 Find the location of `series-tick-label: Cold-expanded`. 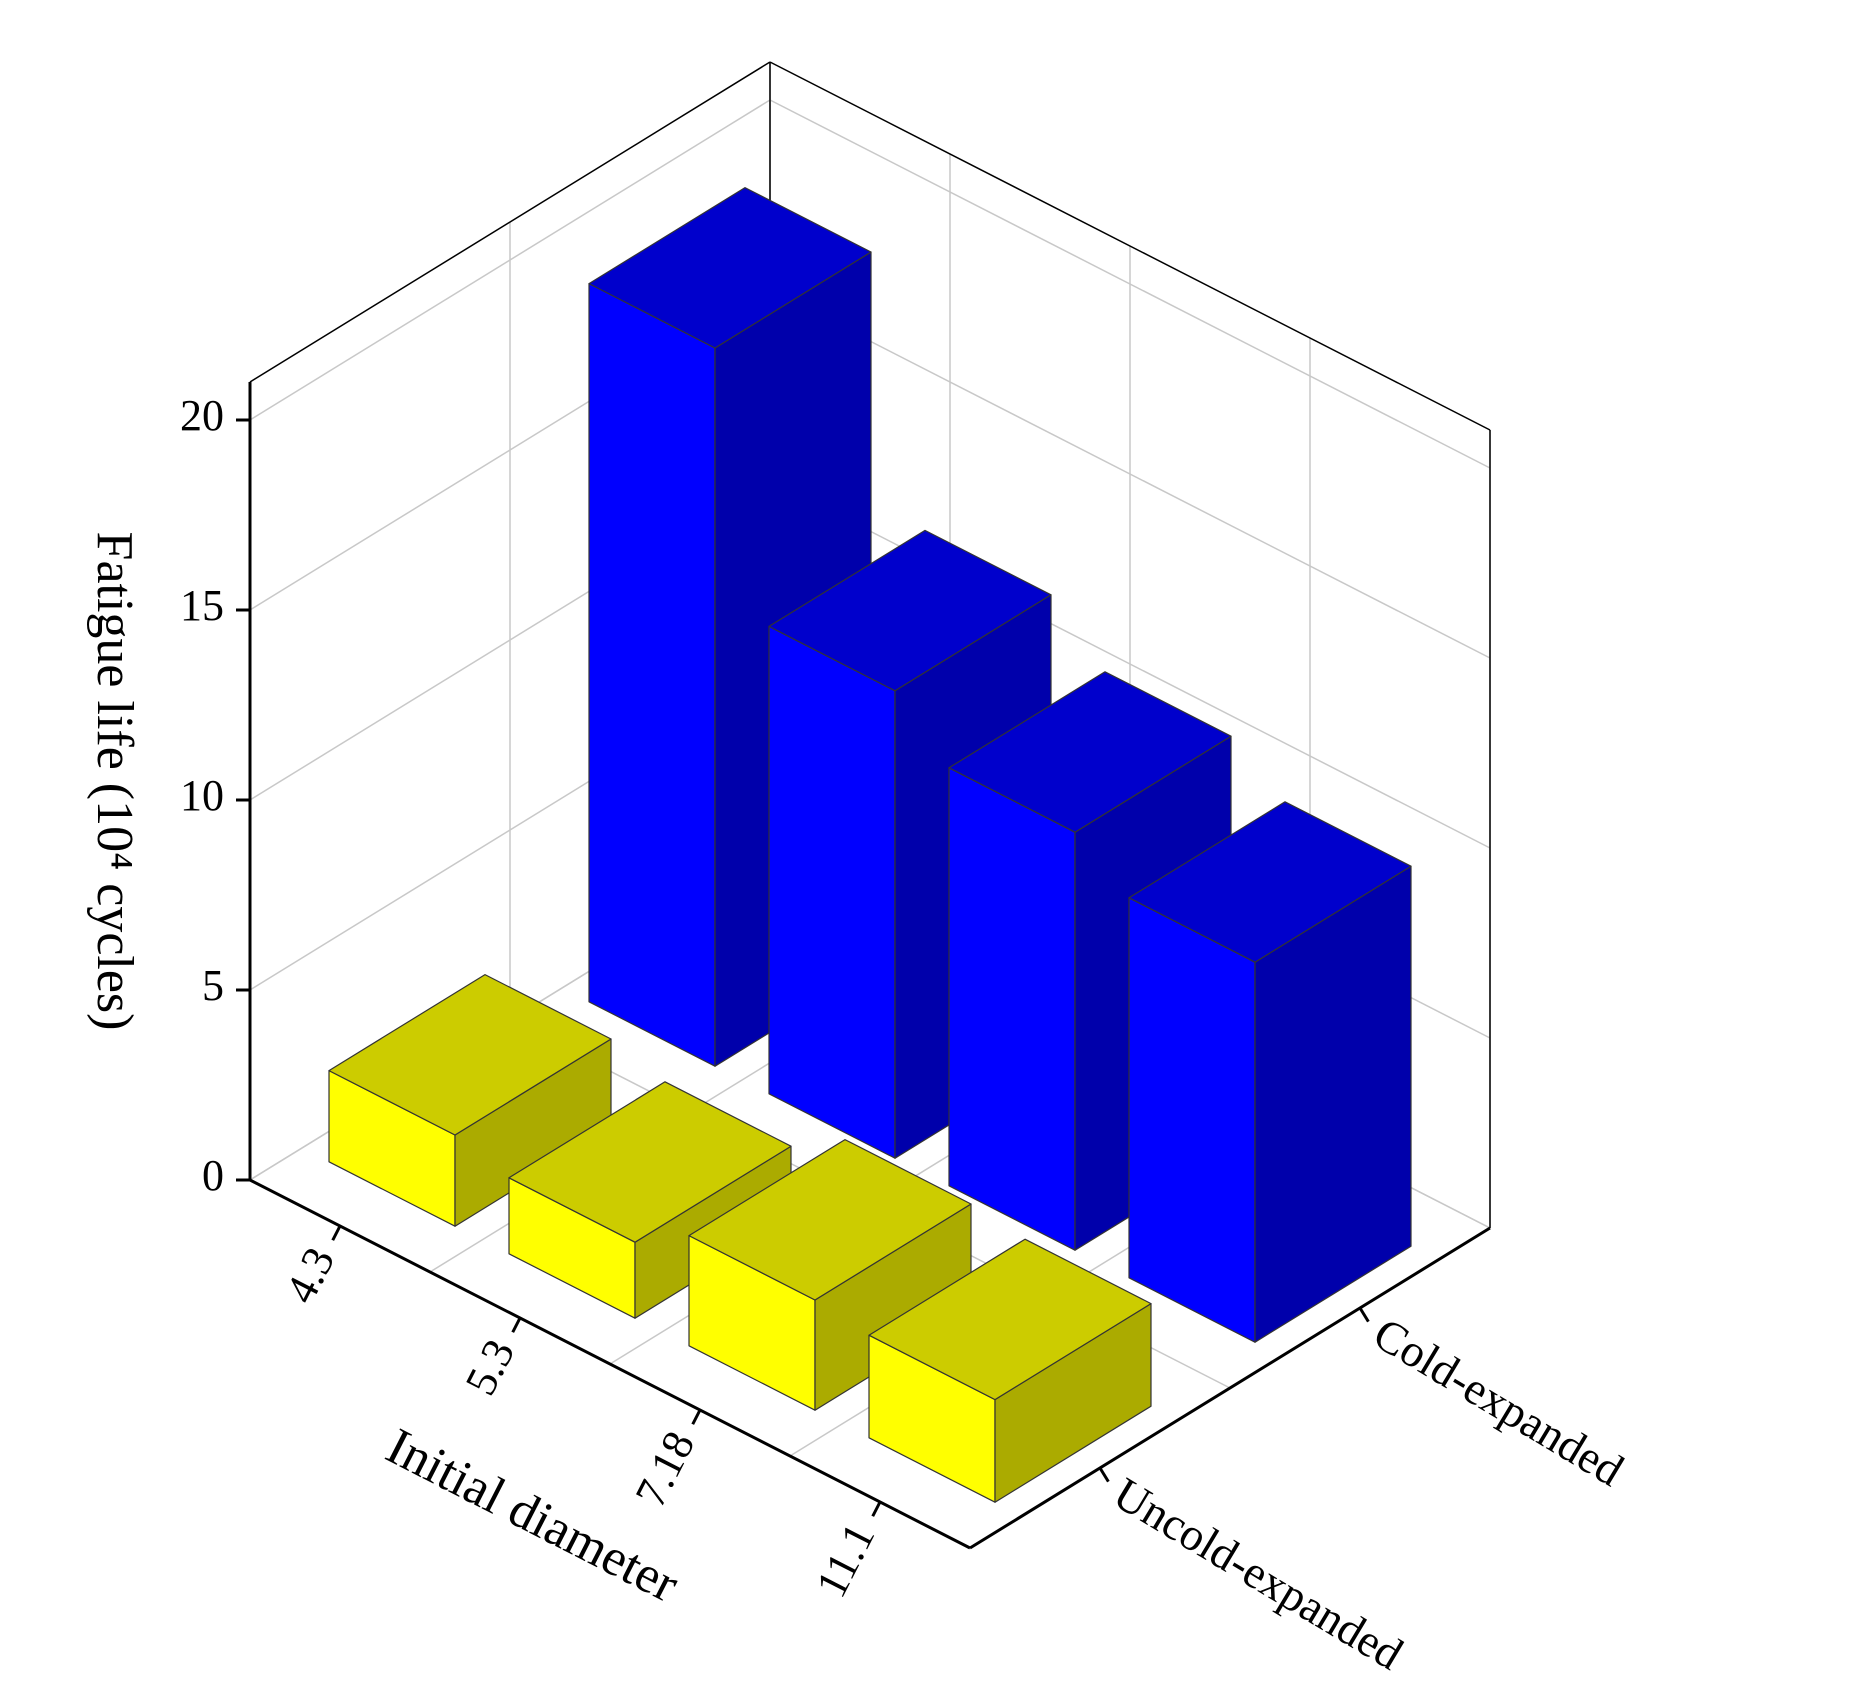

series-tick-label: Cold-expanded is located at coordinates (1498, 1401).